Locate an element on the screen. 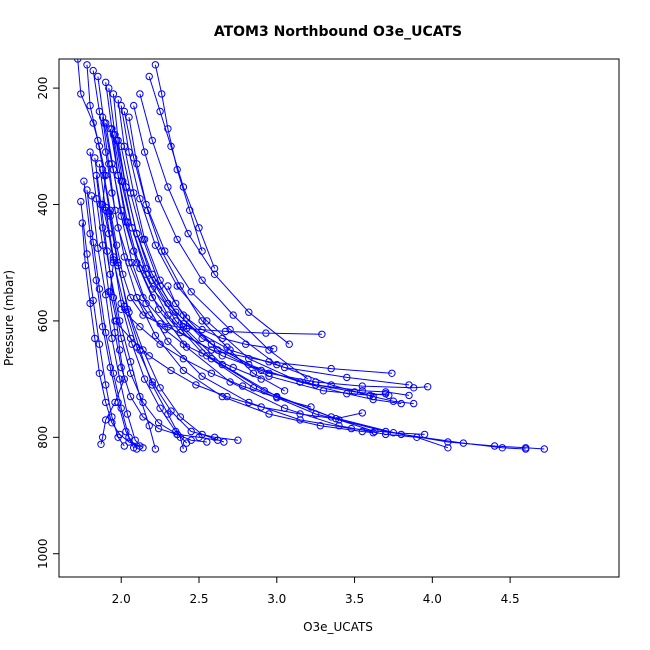  y-tick-label: 1000 is located at coordinates (43, 553).